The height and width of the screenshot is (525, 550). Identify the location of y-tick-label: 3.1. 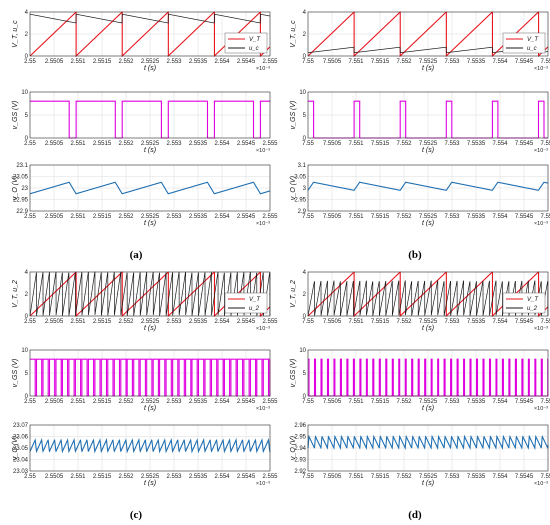
(302, 166).